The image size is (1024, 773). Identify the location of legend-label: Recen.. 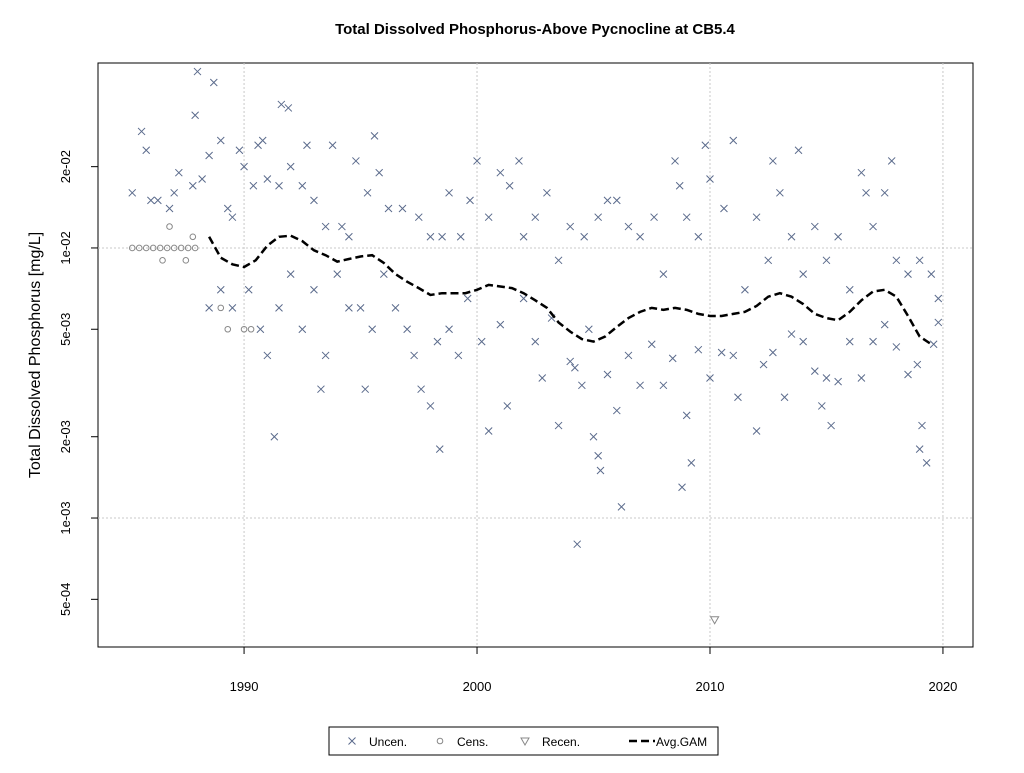
(561, 742).